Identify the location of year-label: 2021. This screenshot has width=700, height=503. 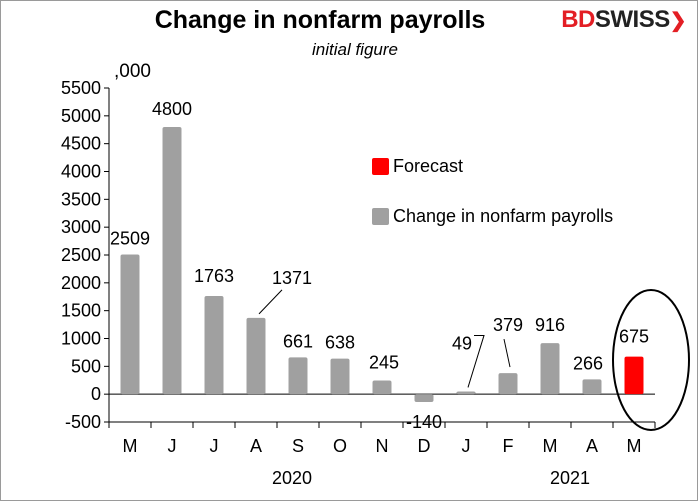
(570, 478).